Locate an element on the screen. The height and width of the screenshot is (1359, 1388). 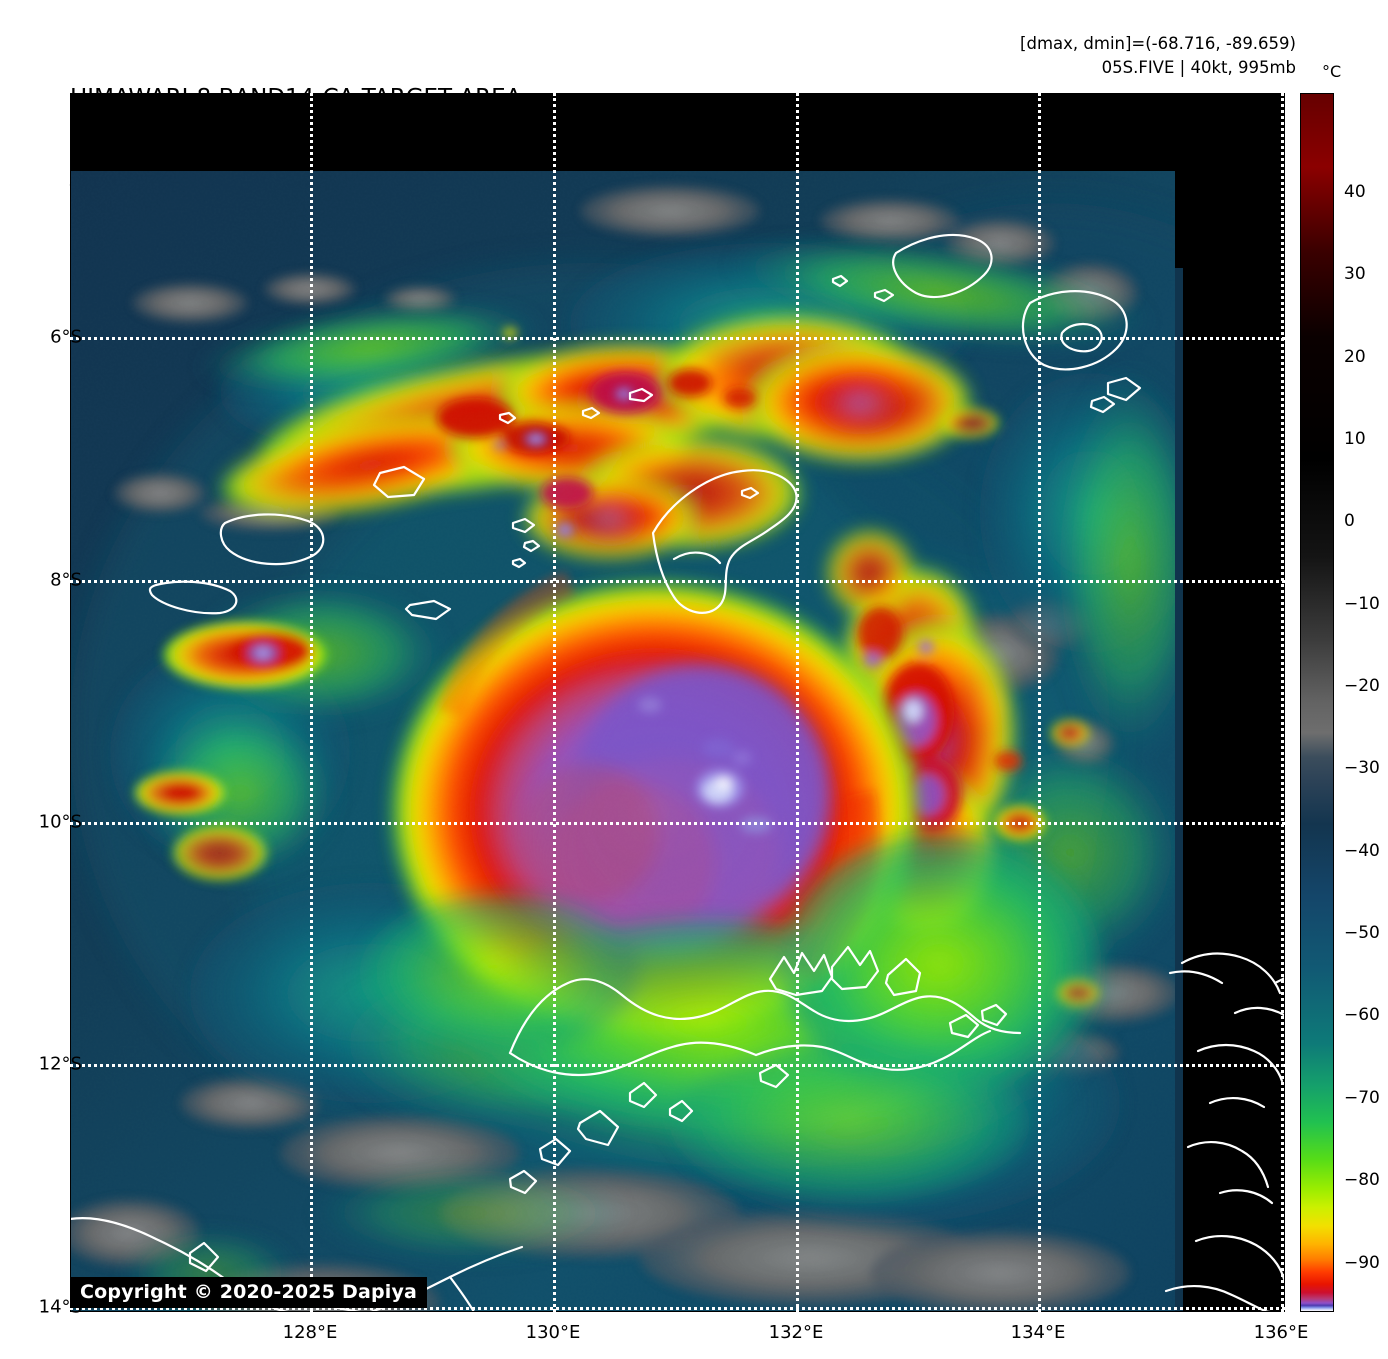
colorbar-tick-2: 20 is located at coordinates (1355, 356).